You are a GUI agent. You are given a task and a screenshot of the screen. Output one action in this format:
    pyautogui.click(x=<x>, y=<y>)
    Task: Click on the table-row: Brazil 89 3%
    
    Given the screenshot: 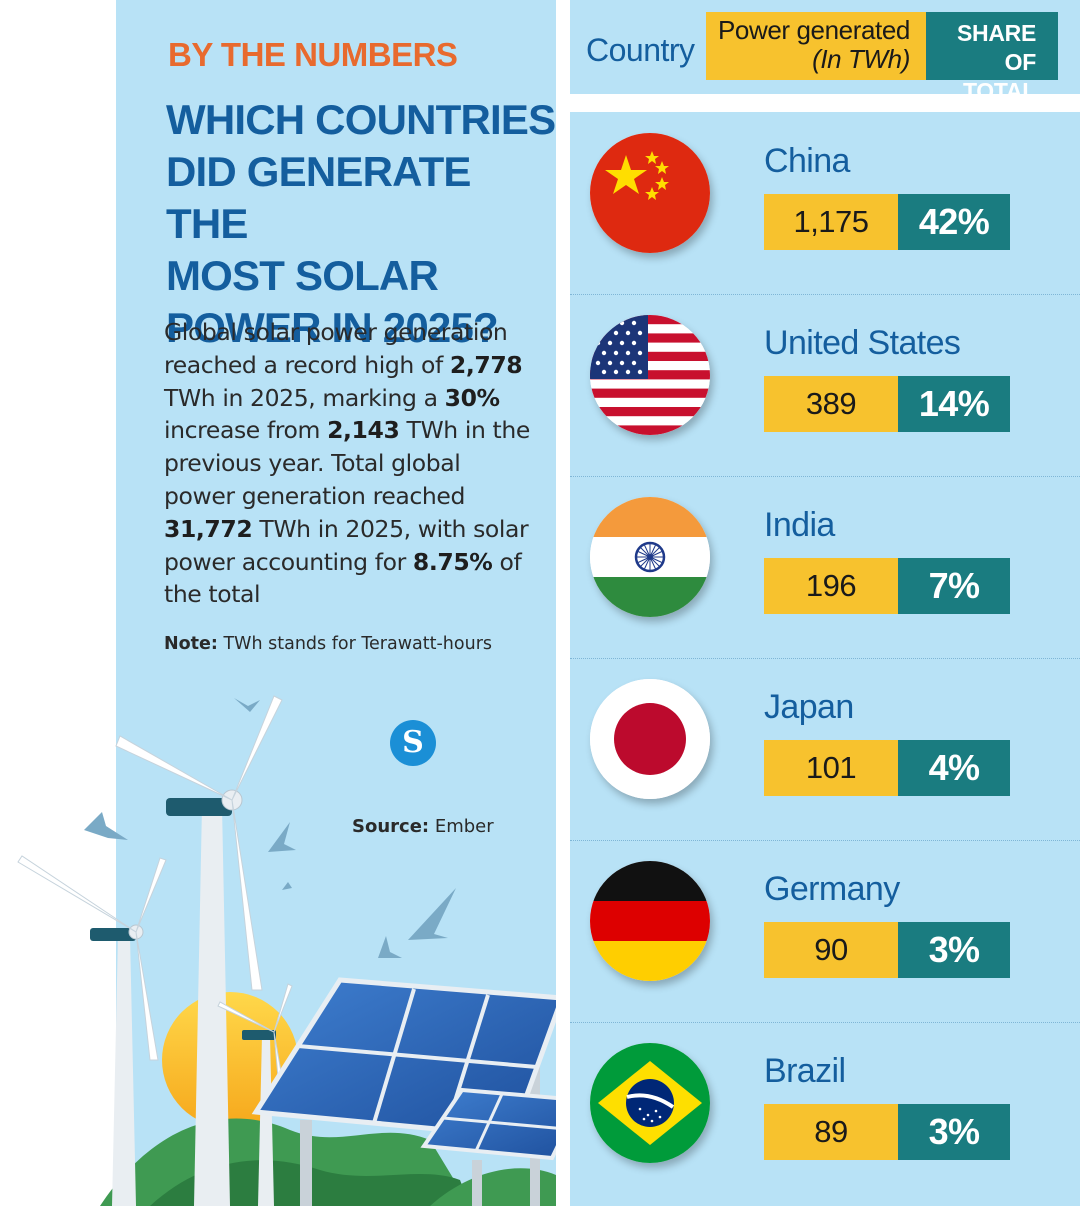 What is the action you would take?
    pyautogui.click(x=825, y=1113)
    